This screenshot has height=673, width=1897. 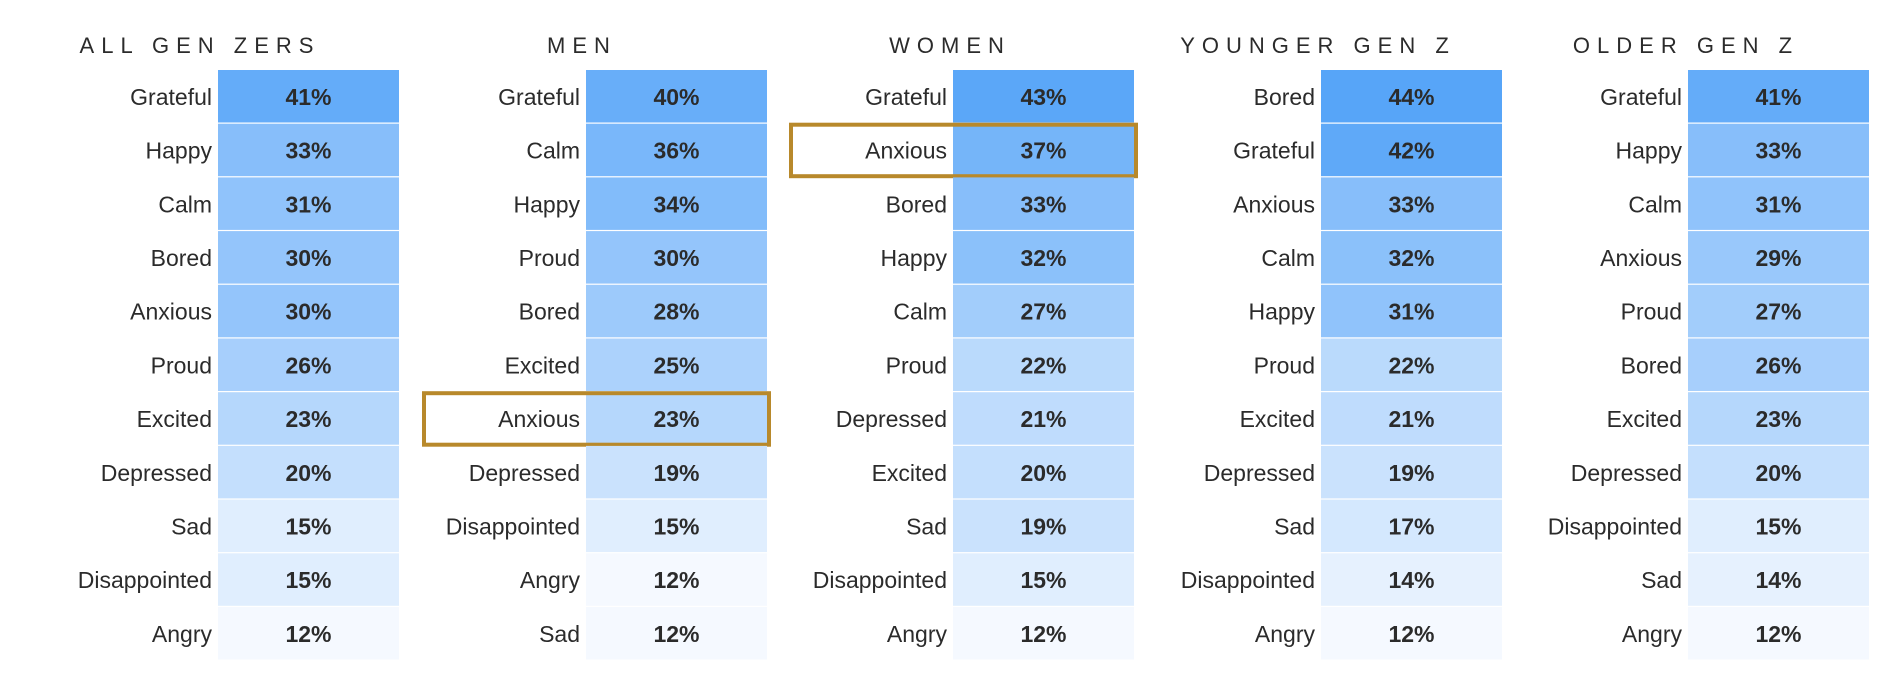 I want to click on cell-value-label: 32%, so click(x=1411, y=258).